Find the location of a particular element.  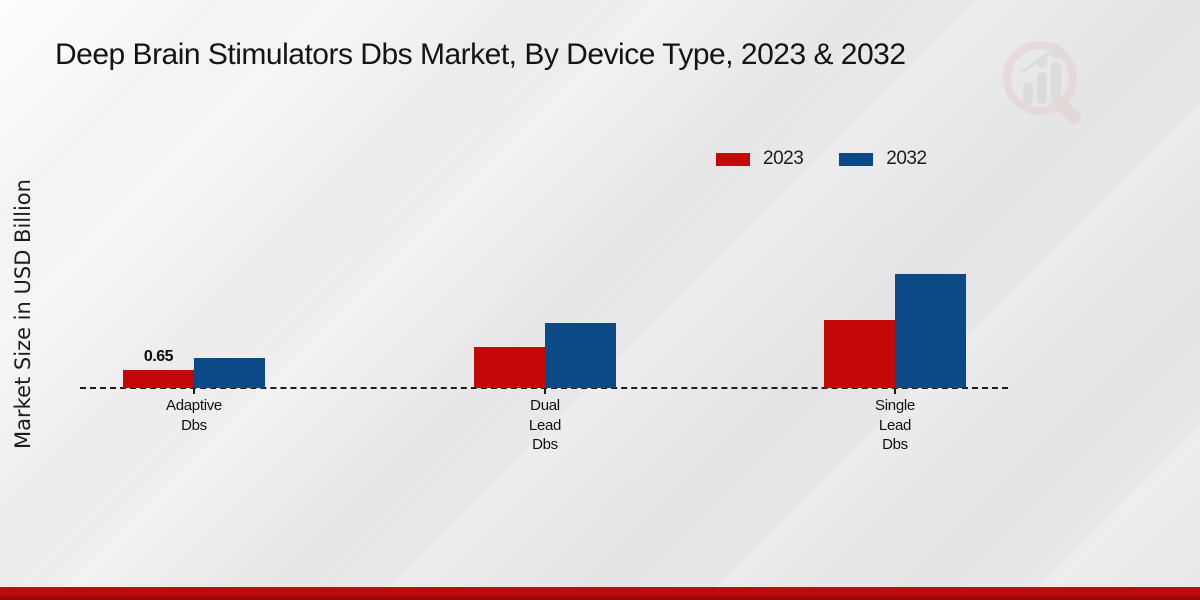

legend-swatch-2023 is located at coordinates (733, 159).